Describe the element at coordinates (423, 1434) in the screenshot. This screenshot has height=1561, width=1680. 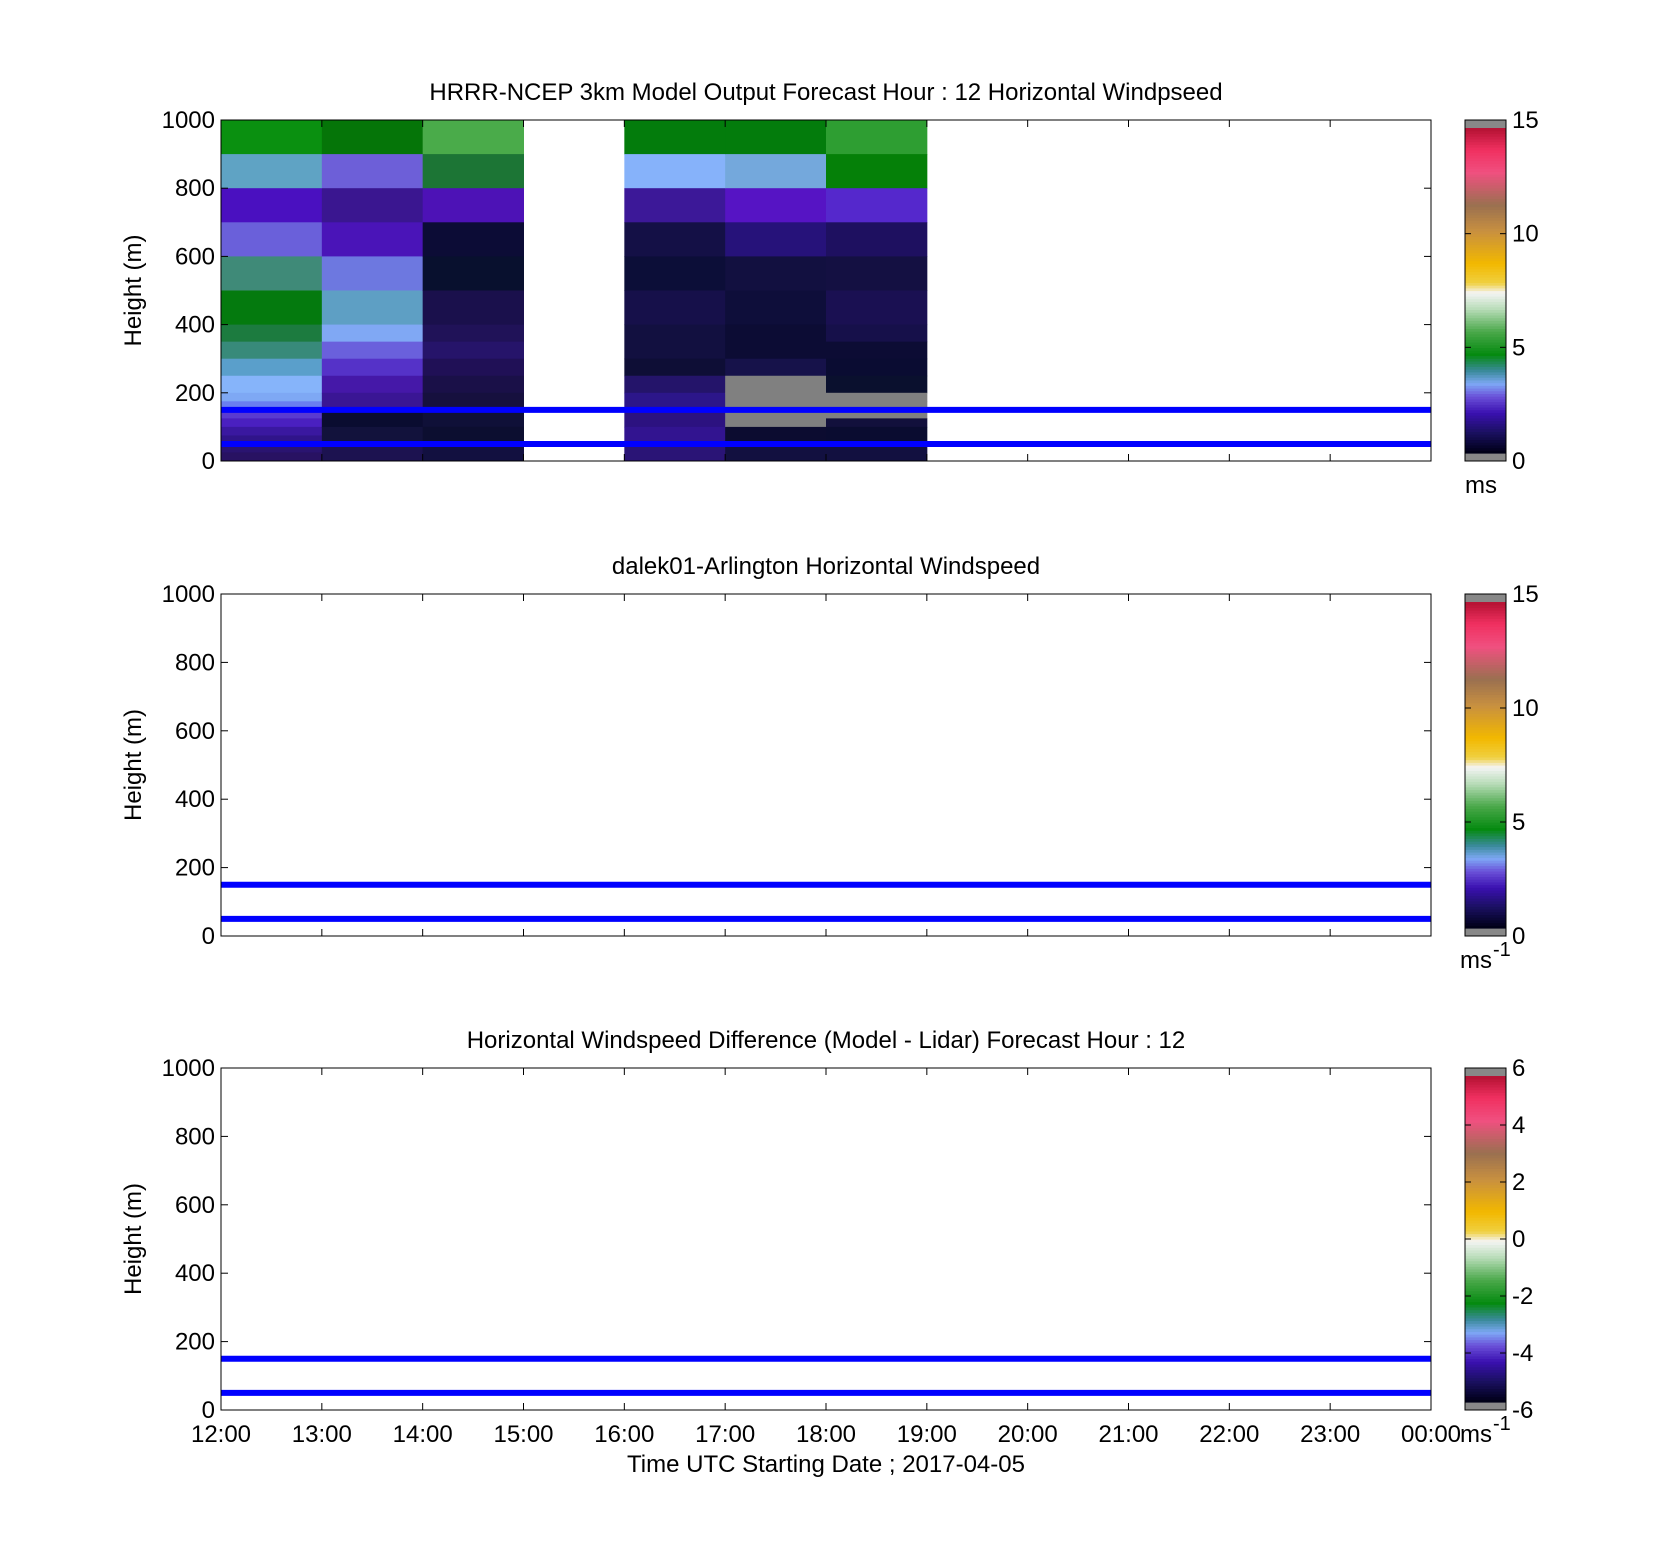
I see `x-tick-label: 14:00` at that location.